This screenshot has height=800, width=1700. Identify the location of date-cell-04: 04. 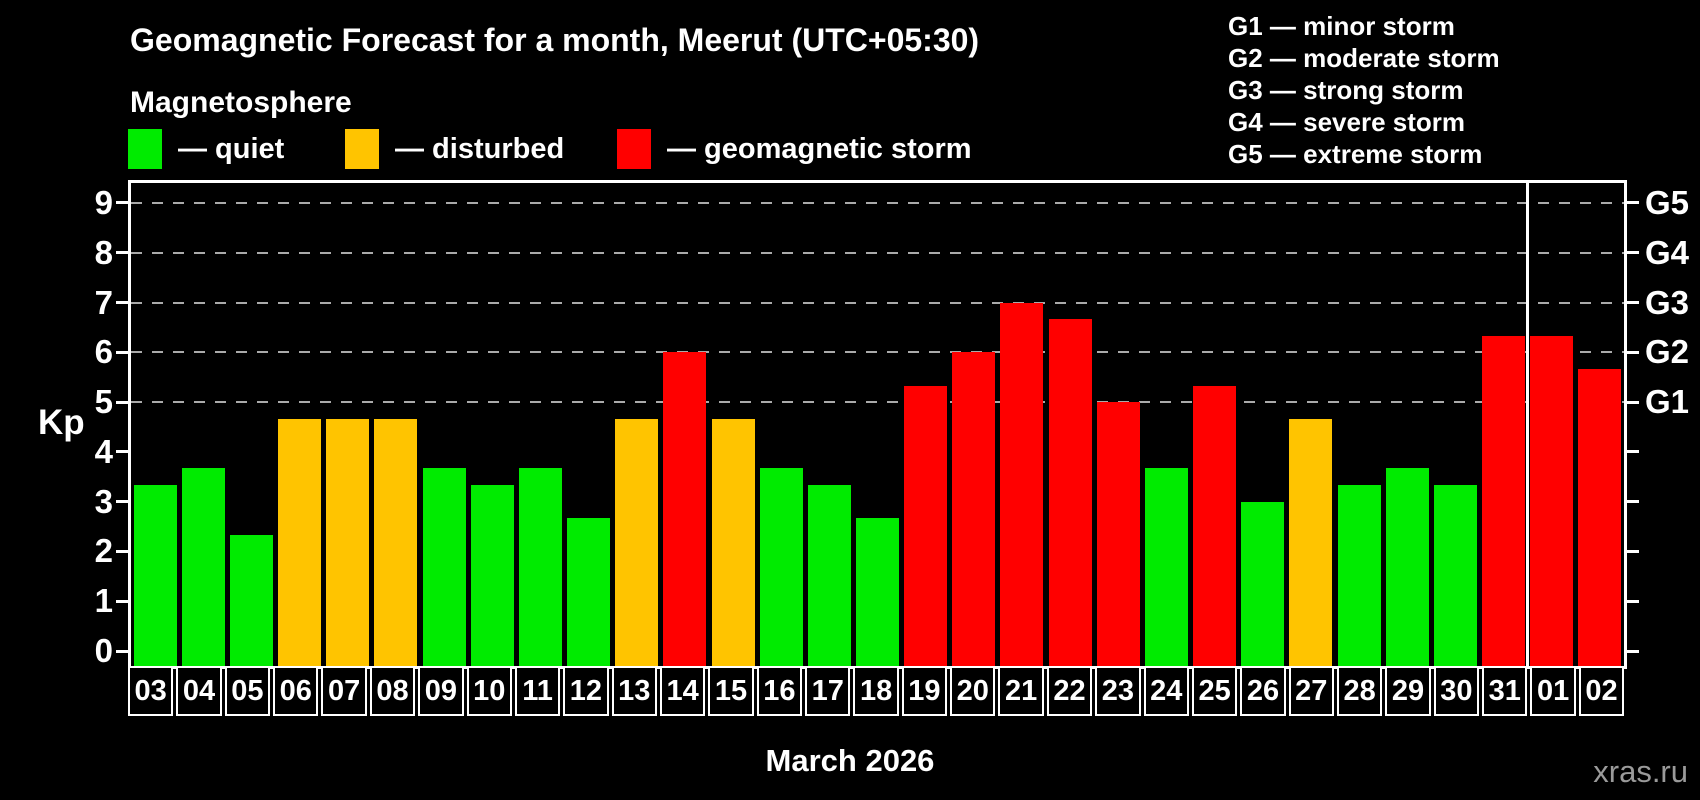
(199, 691).